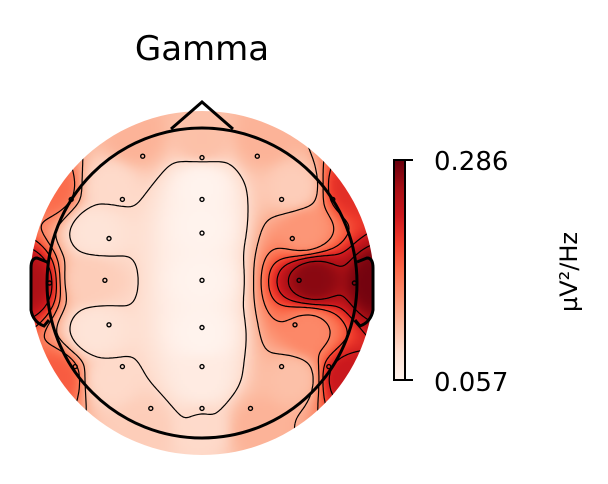 This screenshot has height=484, width=608. What do you see at coordinates (471, 383) in the screenshot?
I see `colorbar-min-label: 0.057` at bounding box center [471, 383].